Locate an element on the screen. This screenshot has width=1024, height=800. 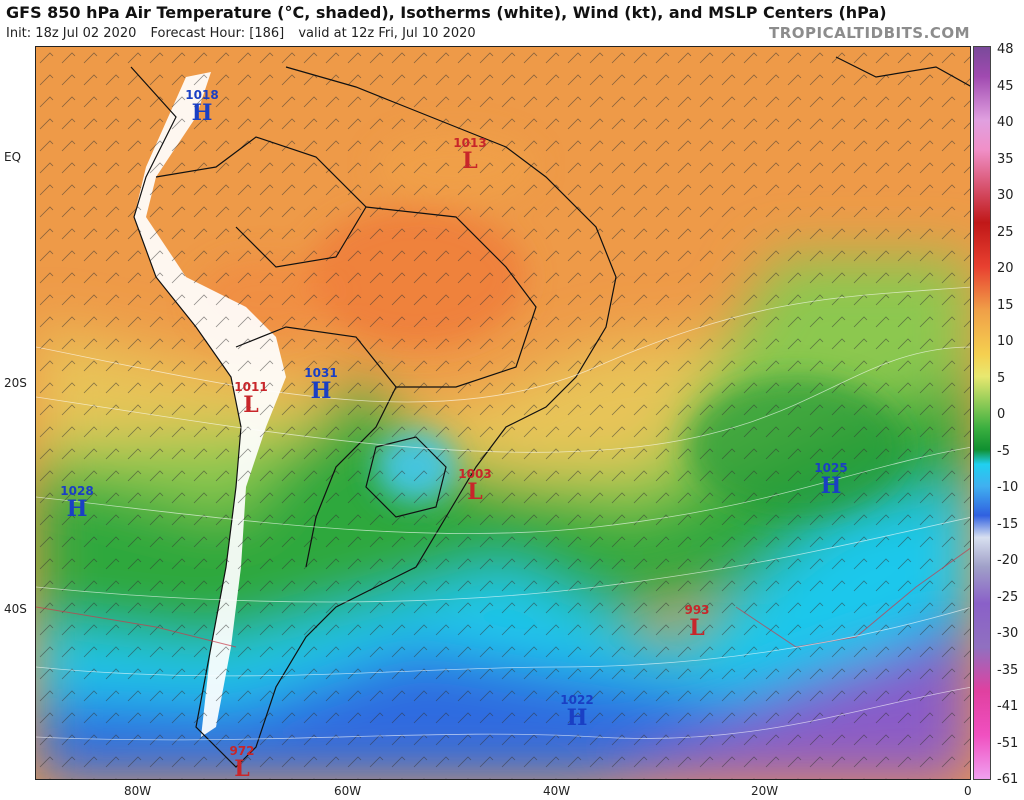
pressure-value: 1031 is located at coordinates (321, 373).